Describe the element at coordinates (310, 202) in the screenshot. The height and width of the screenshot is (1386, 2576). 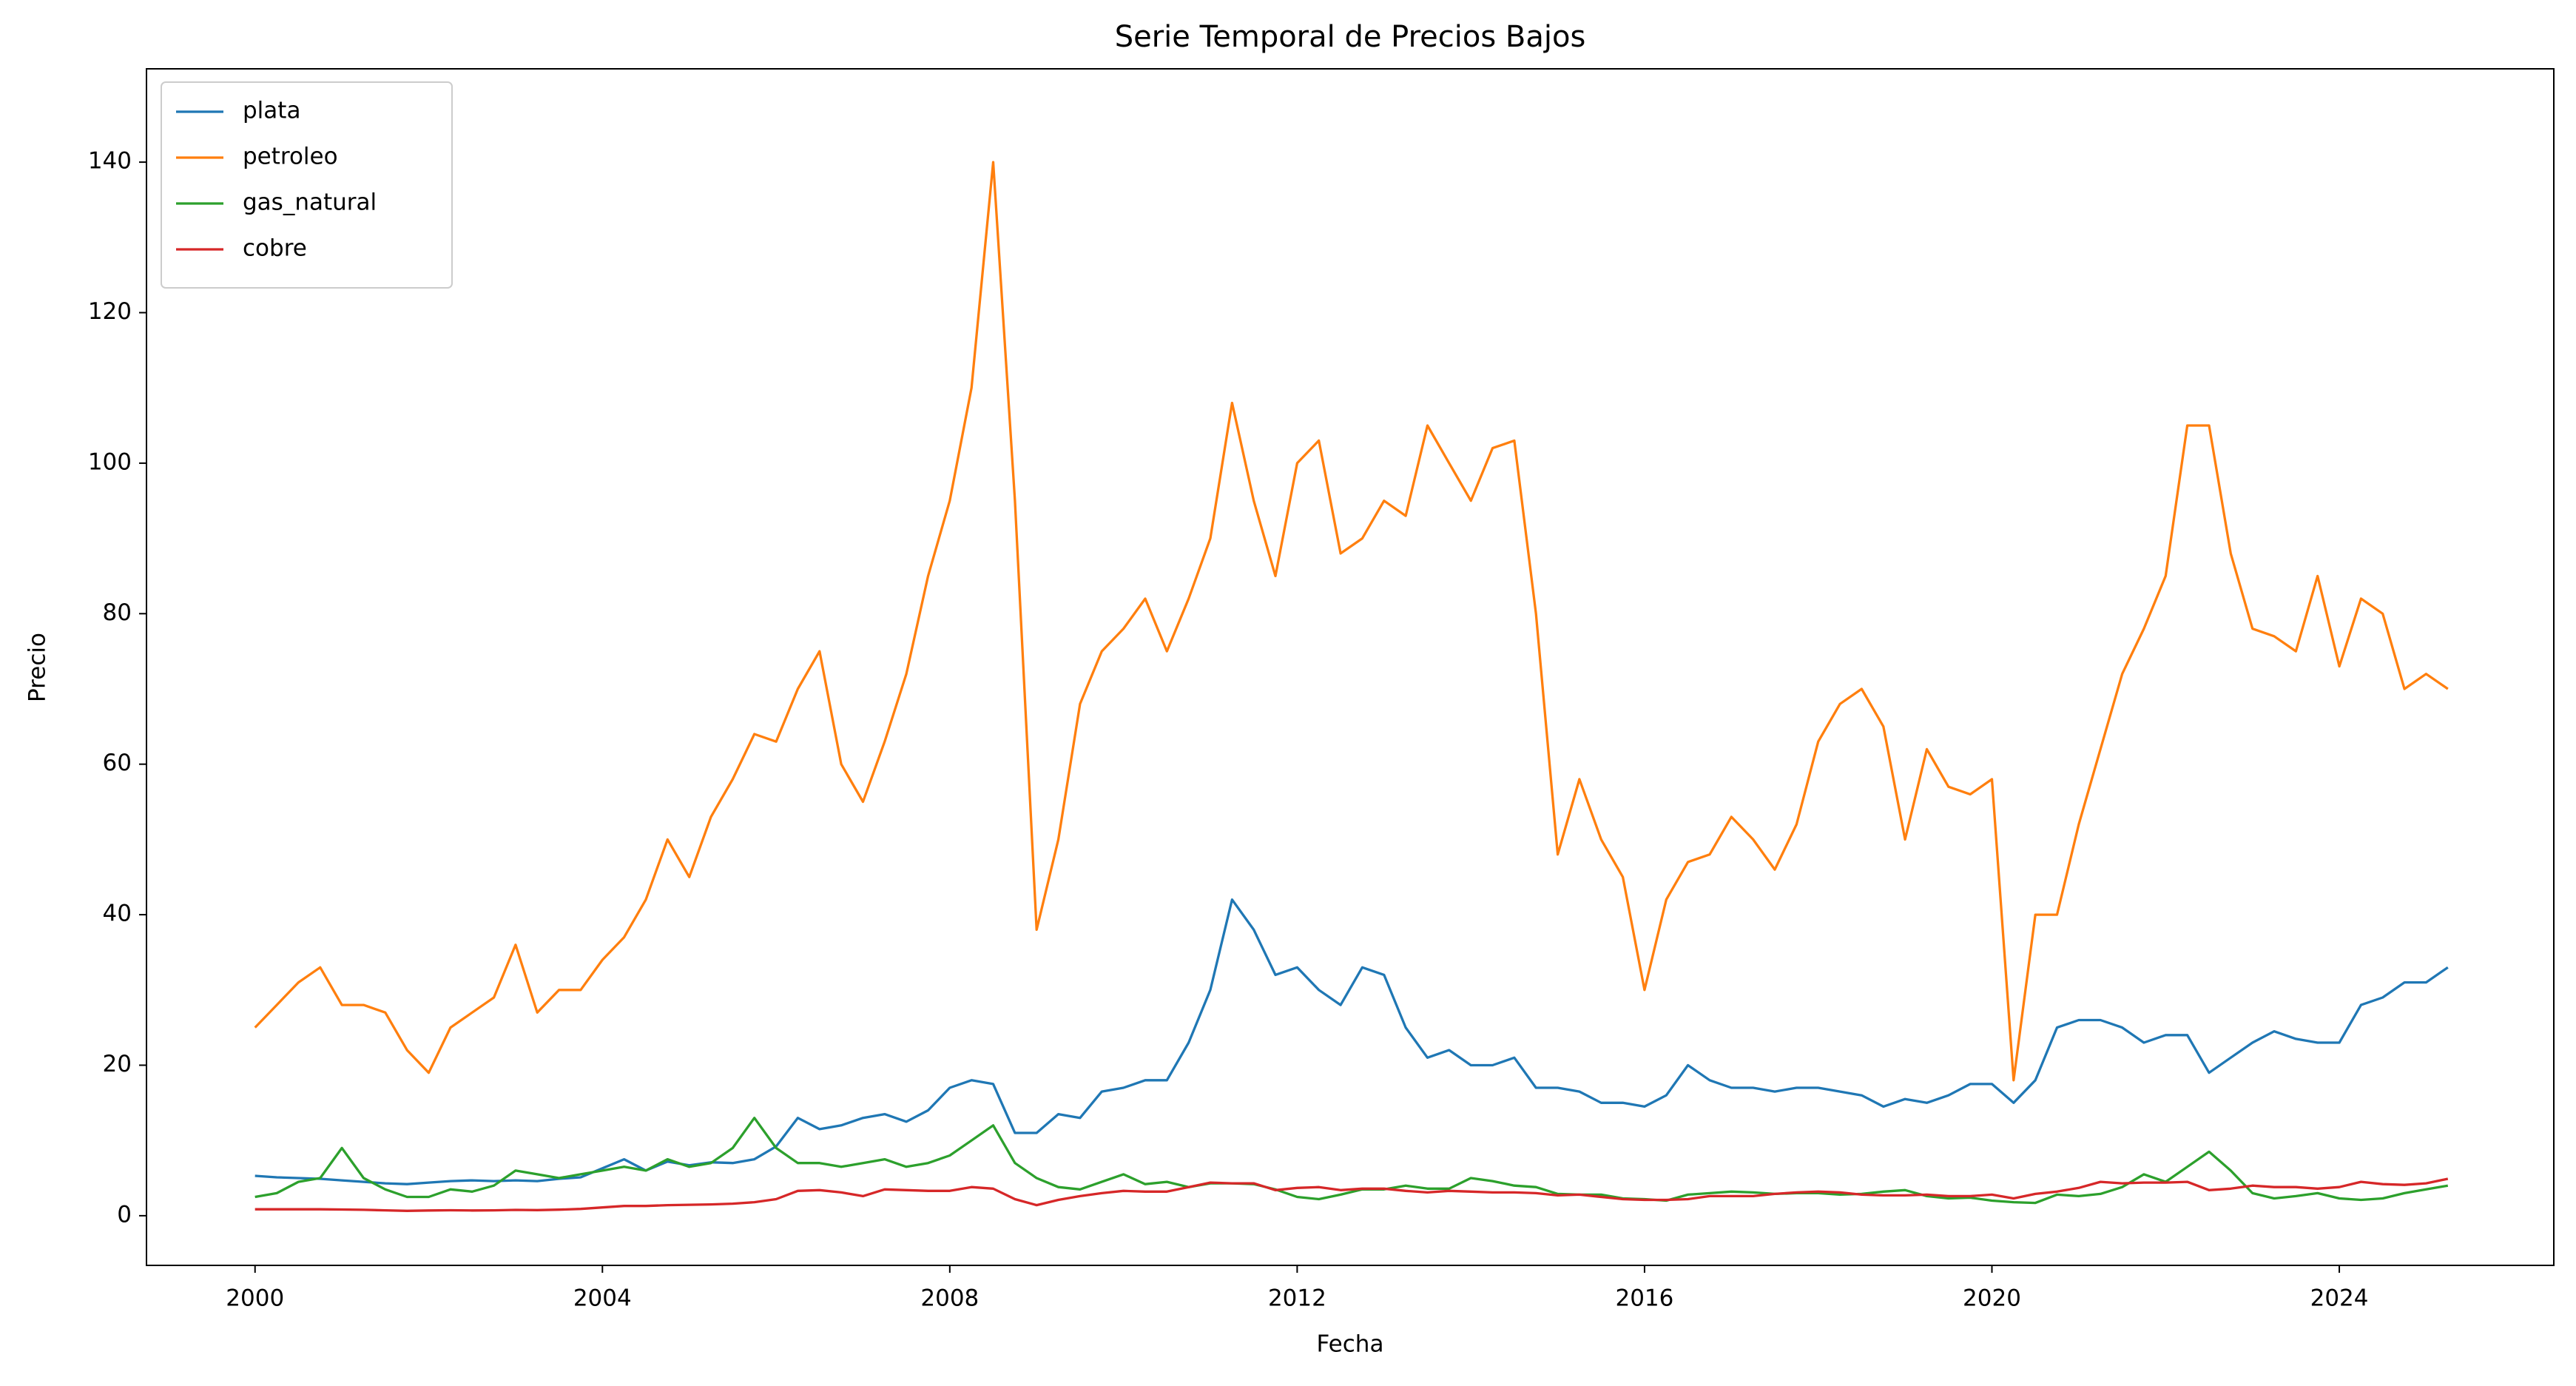
I see `legend-label: gas_natural` at that location.